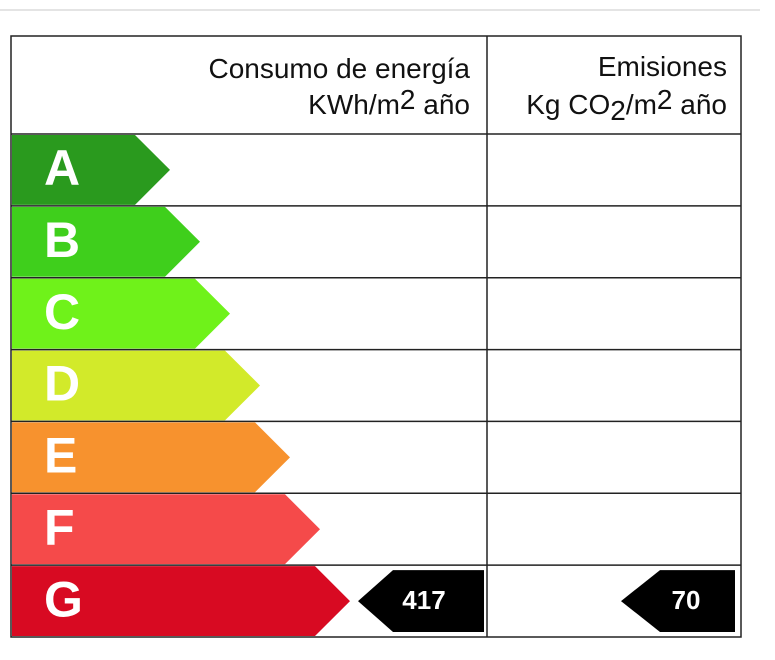 Image resolution: width=775 pixels, height=660 pixels. I want to click on class-letter: D, so click(62, 384).